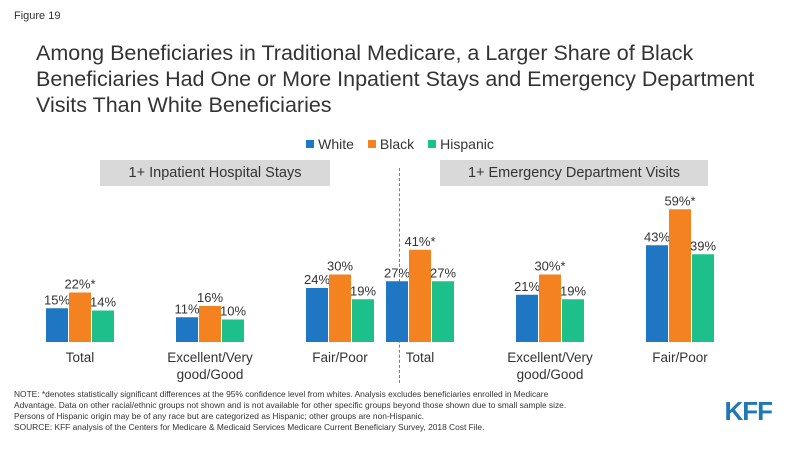 The image size is (800, 450). Describe the element at coordinates (79, 284) in the screenshot. I see `data-label: 22%*` at that location.